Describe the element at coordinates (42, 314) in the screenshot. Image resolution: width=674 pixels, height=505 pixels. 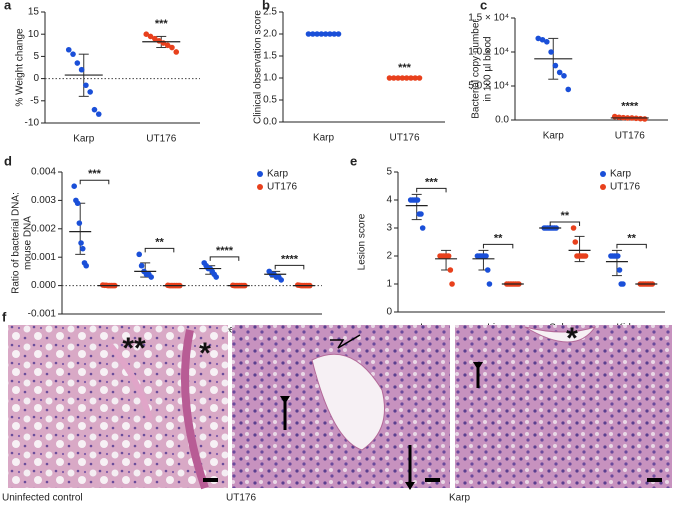
I see `y-tick-label: -0.001` at that location.